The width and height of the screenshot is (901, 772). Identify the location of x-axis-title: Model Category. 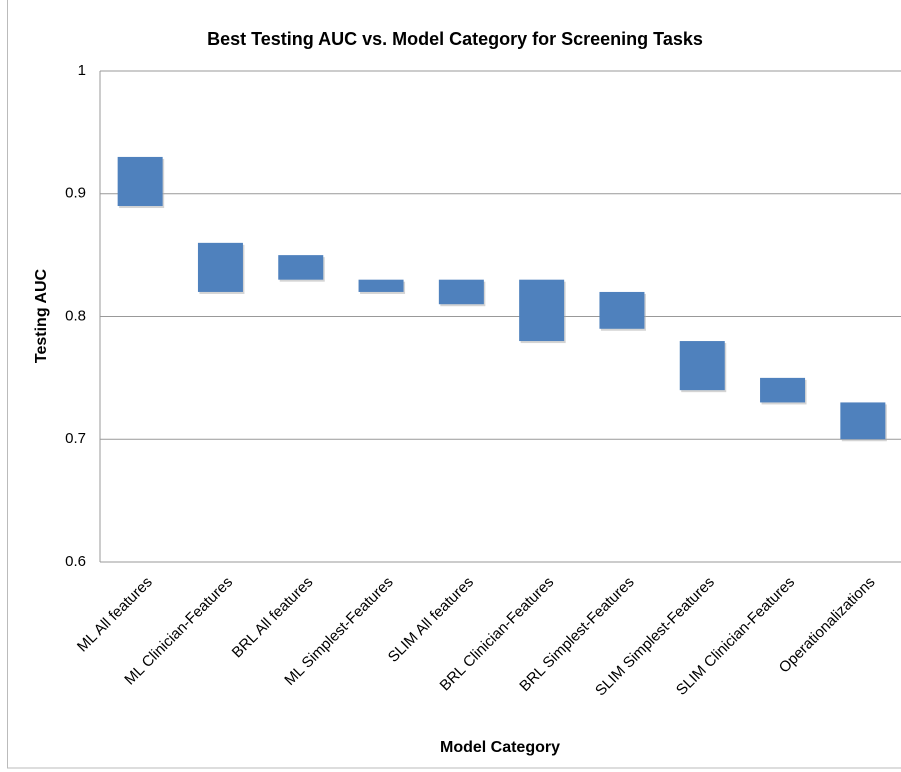
(500, 747).